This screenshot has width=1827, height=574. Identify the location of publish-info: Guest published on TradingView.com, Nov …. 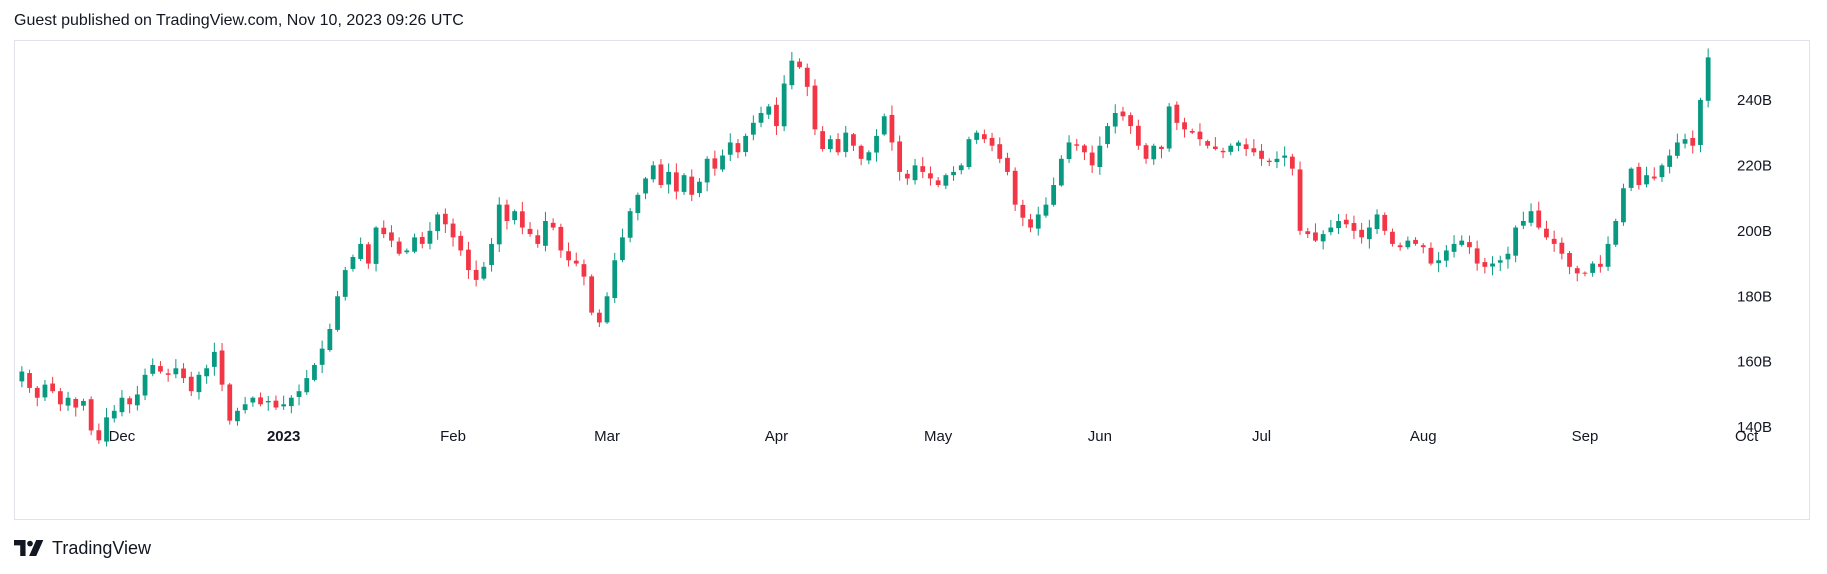
(239, 20).